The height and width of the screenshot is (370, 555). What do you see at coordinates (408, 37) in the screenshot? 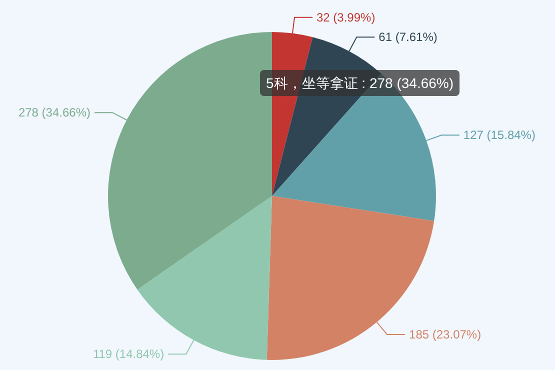
I see `data-label: 61 (7.61%)` at bounding box center [408, 37].